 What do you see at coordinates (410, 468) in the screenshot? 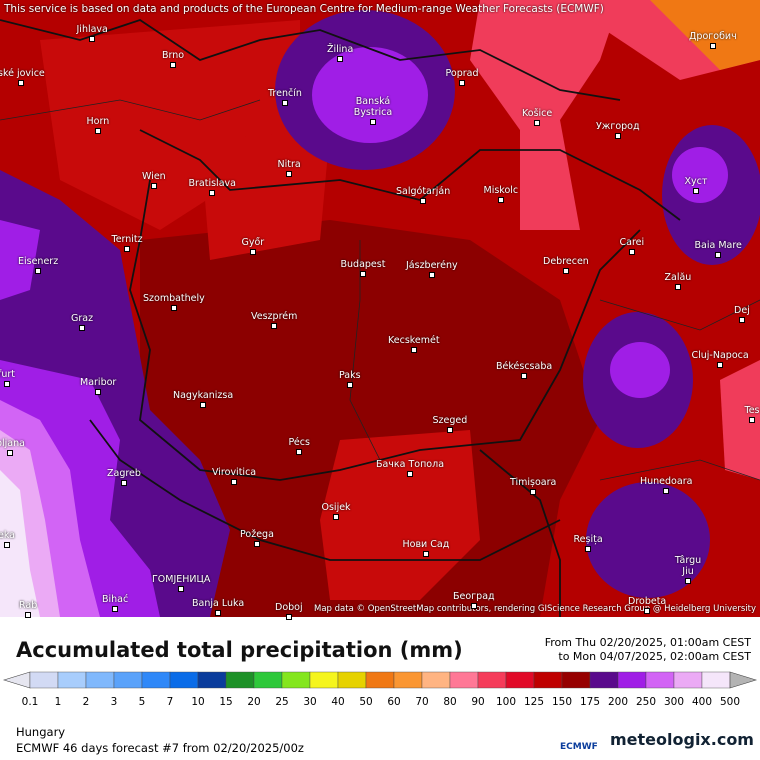
I see `place-label: Бачка Топола` at bounding box center [410, 468].